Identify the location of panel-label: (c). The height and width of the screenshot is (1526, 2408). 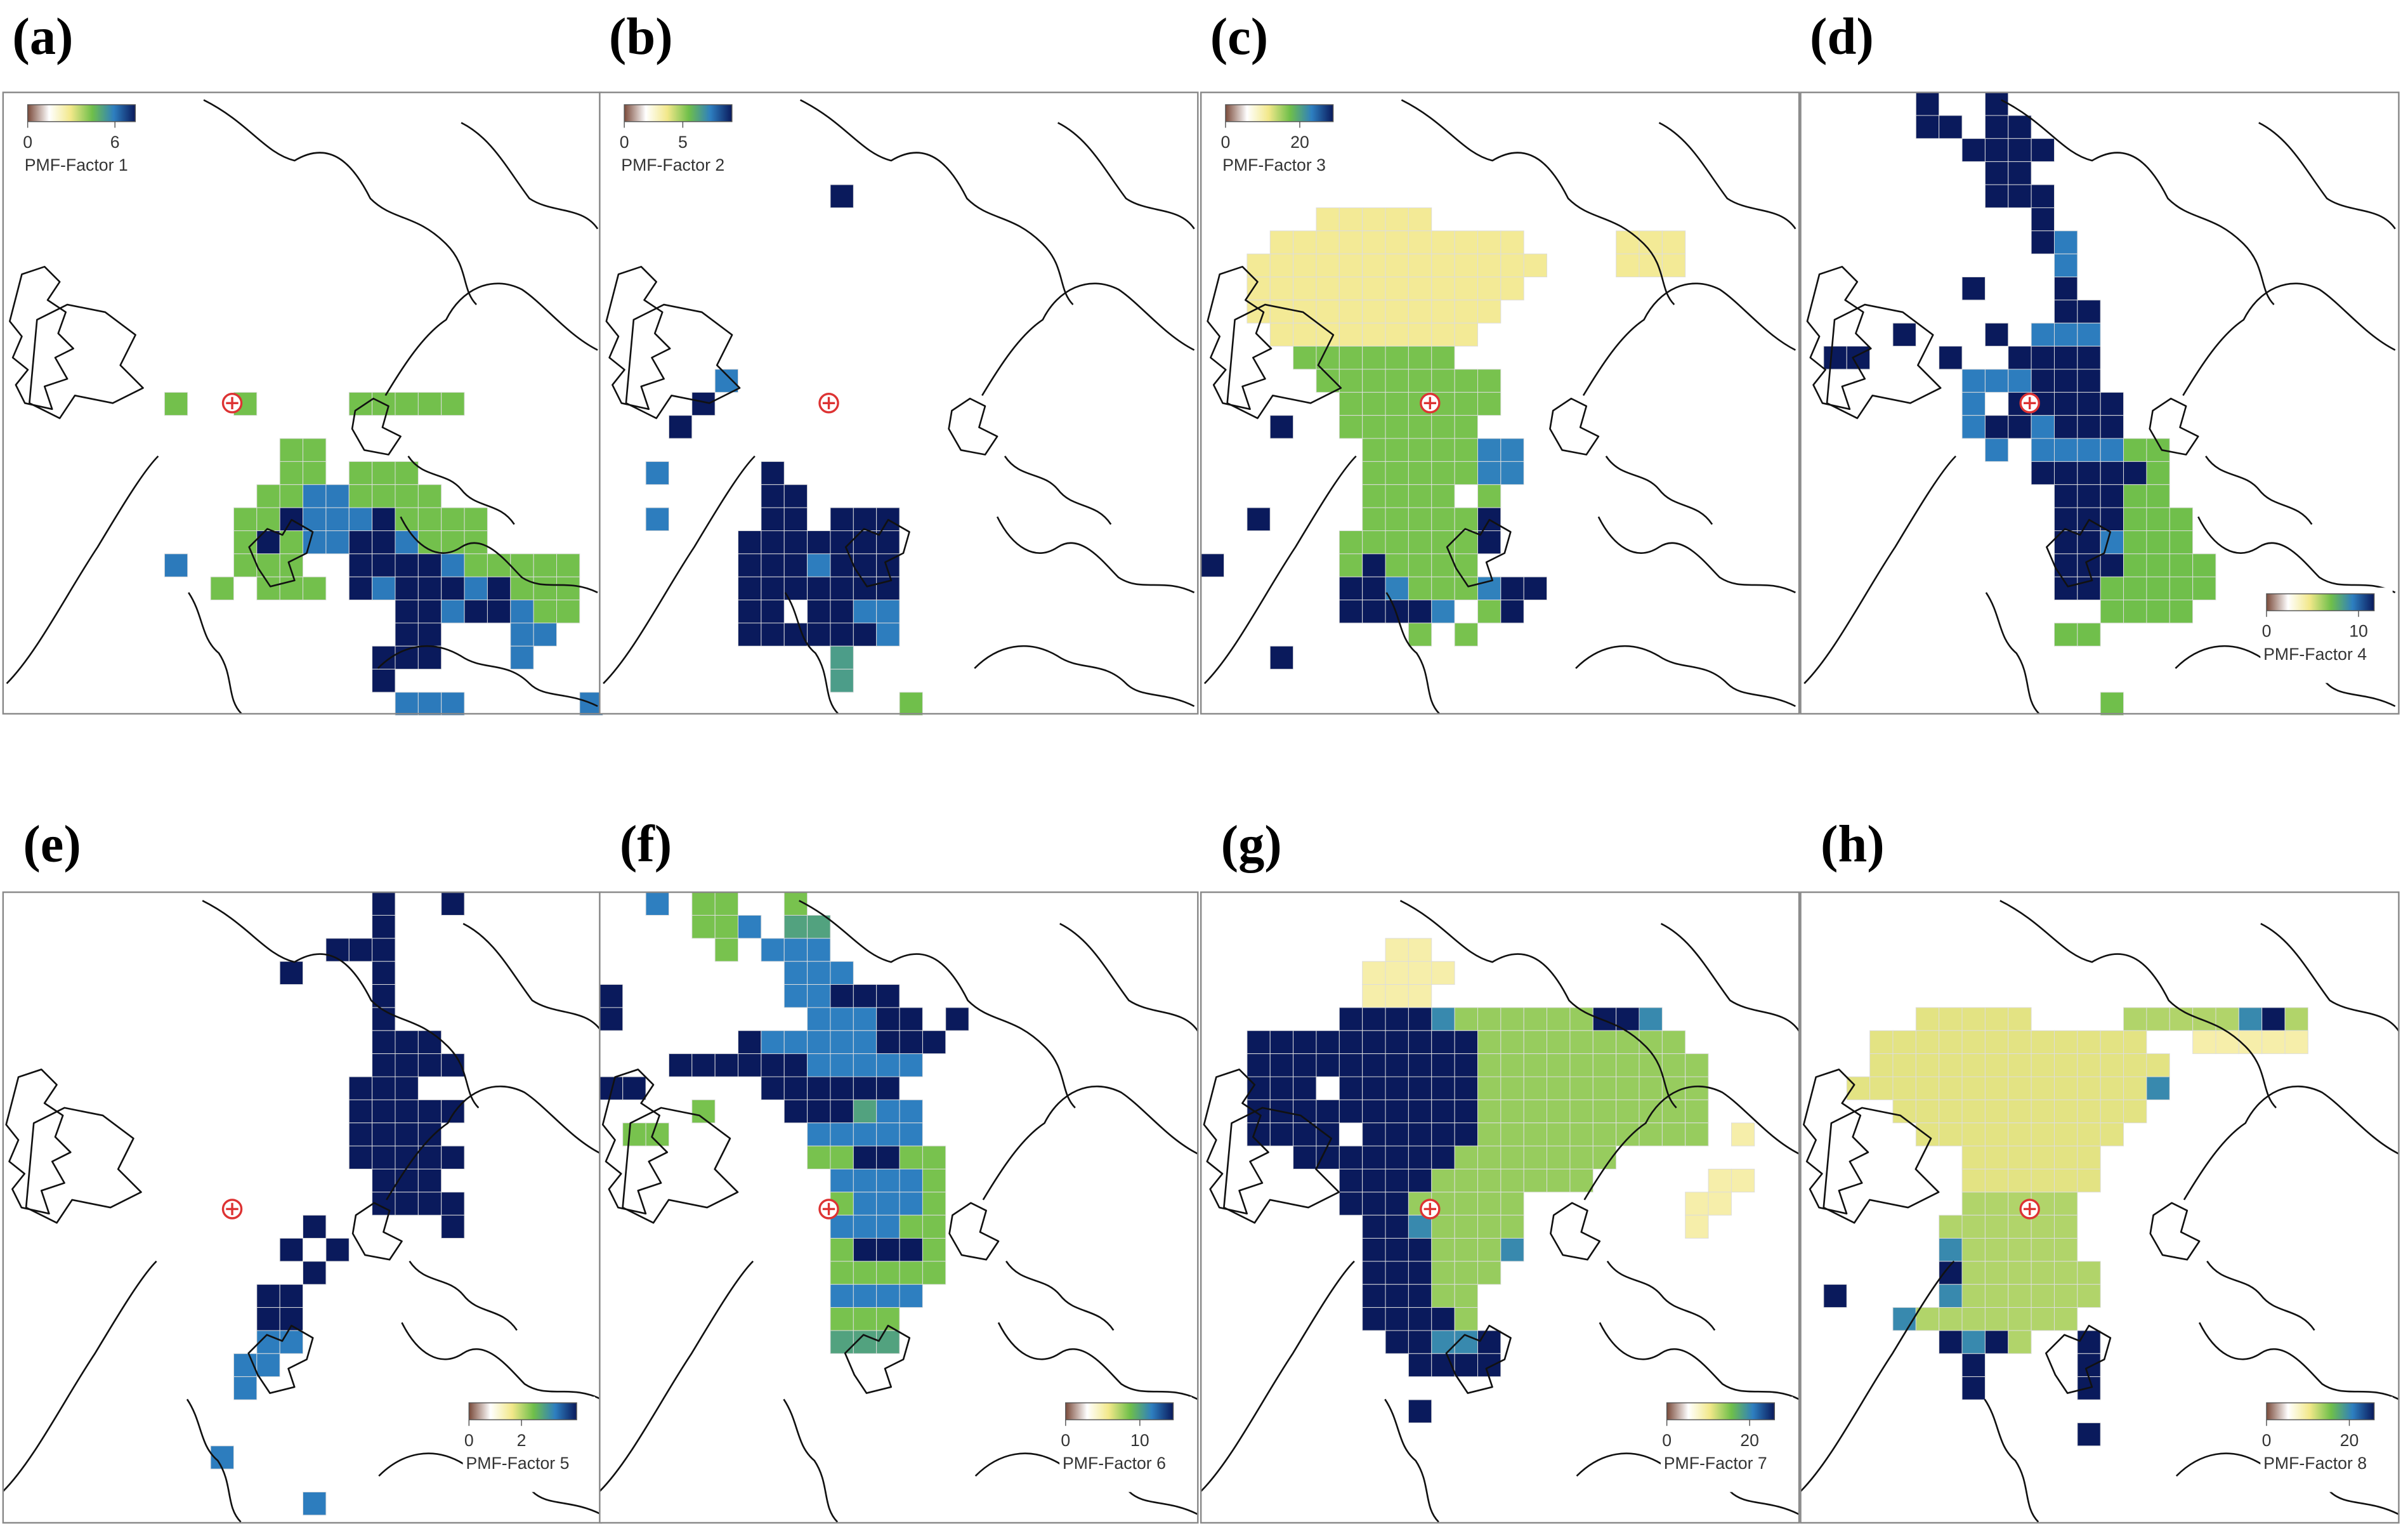
(1239, 37).